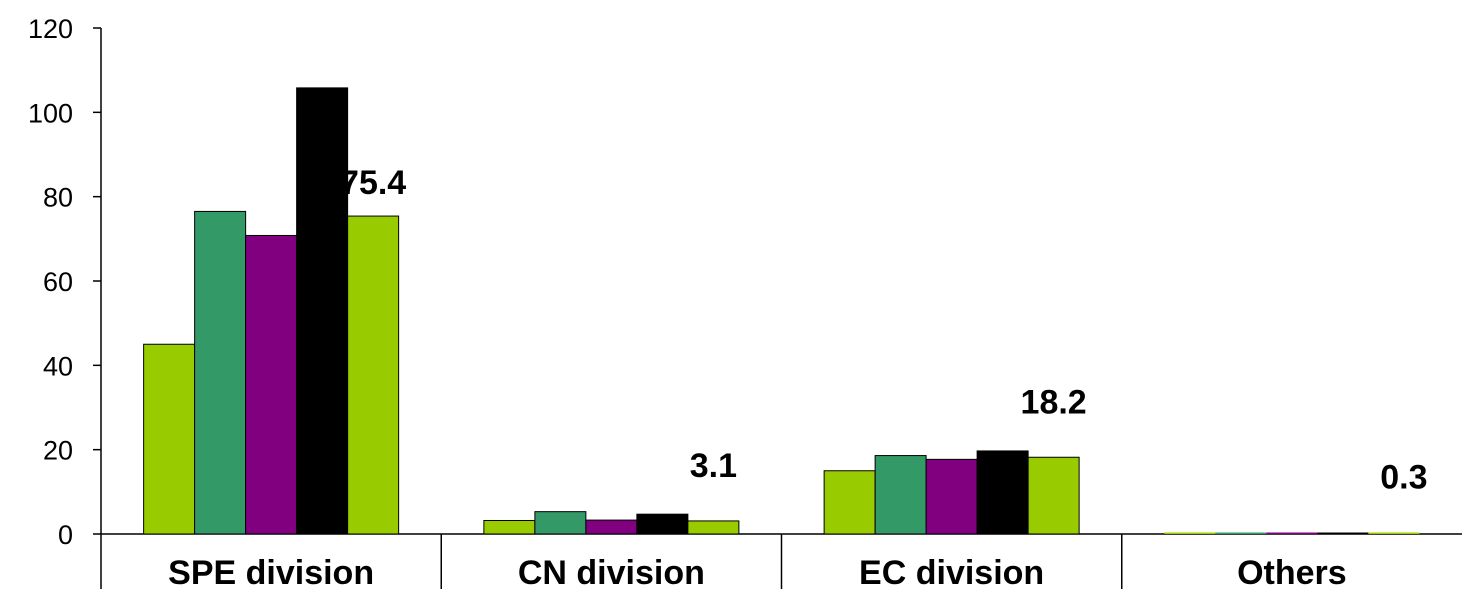 Image resolution: width=1472 pixels, height=594 pixels. Describe the element at coordinates (951, 571) in the screenshot. I see `category-label: EC division` at that location.